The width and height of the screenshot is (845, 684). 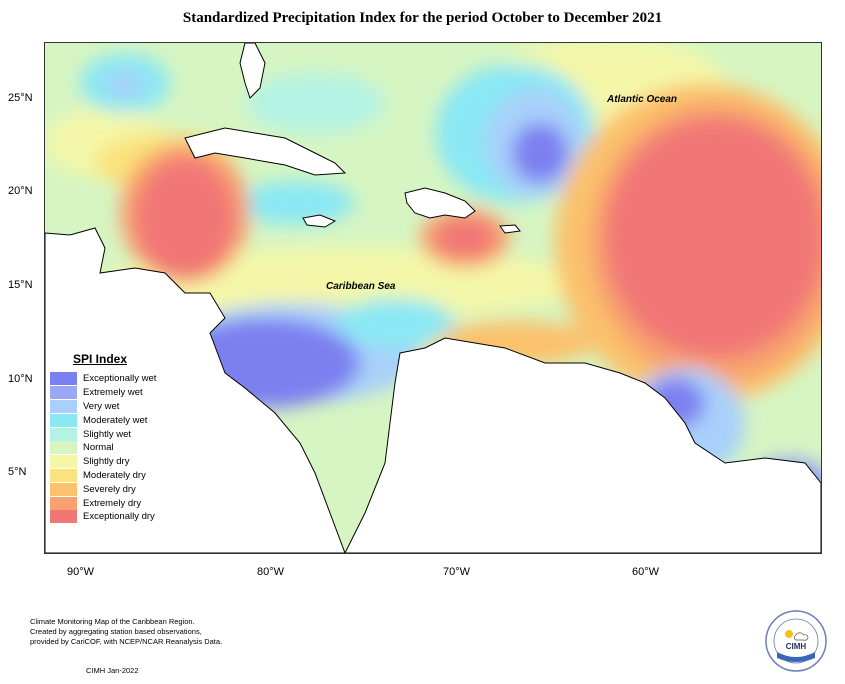 I want to click on legend-item: Slightly dry, so click(x=105, y=462).